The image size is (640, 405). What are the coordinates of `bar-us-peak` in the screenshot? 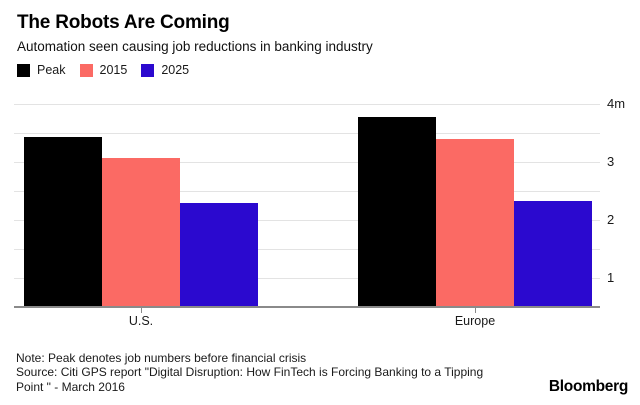 It's located at (63, 222).